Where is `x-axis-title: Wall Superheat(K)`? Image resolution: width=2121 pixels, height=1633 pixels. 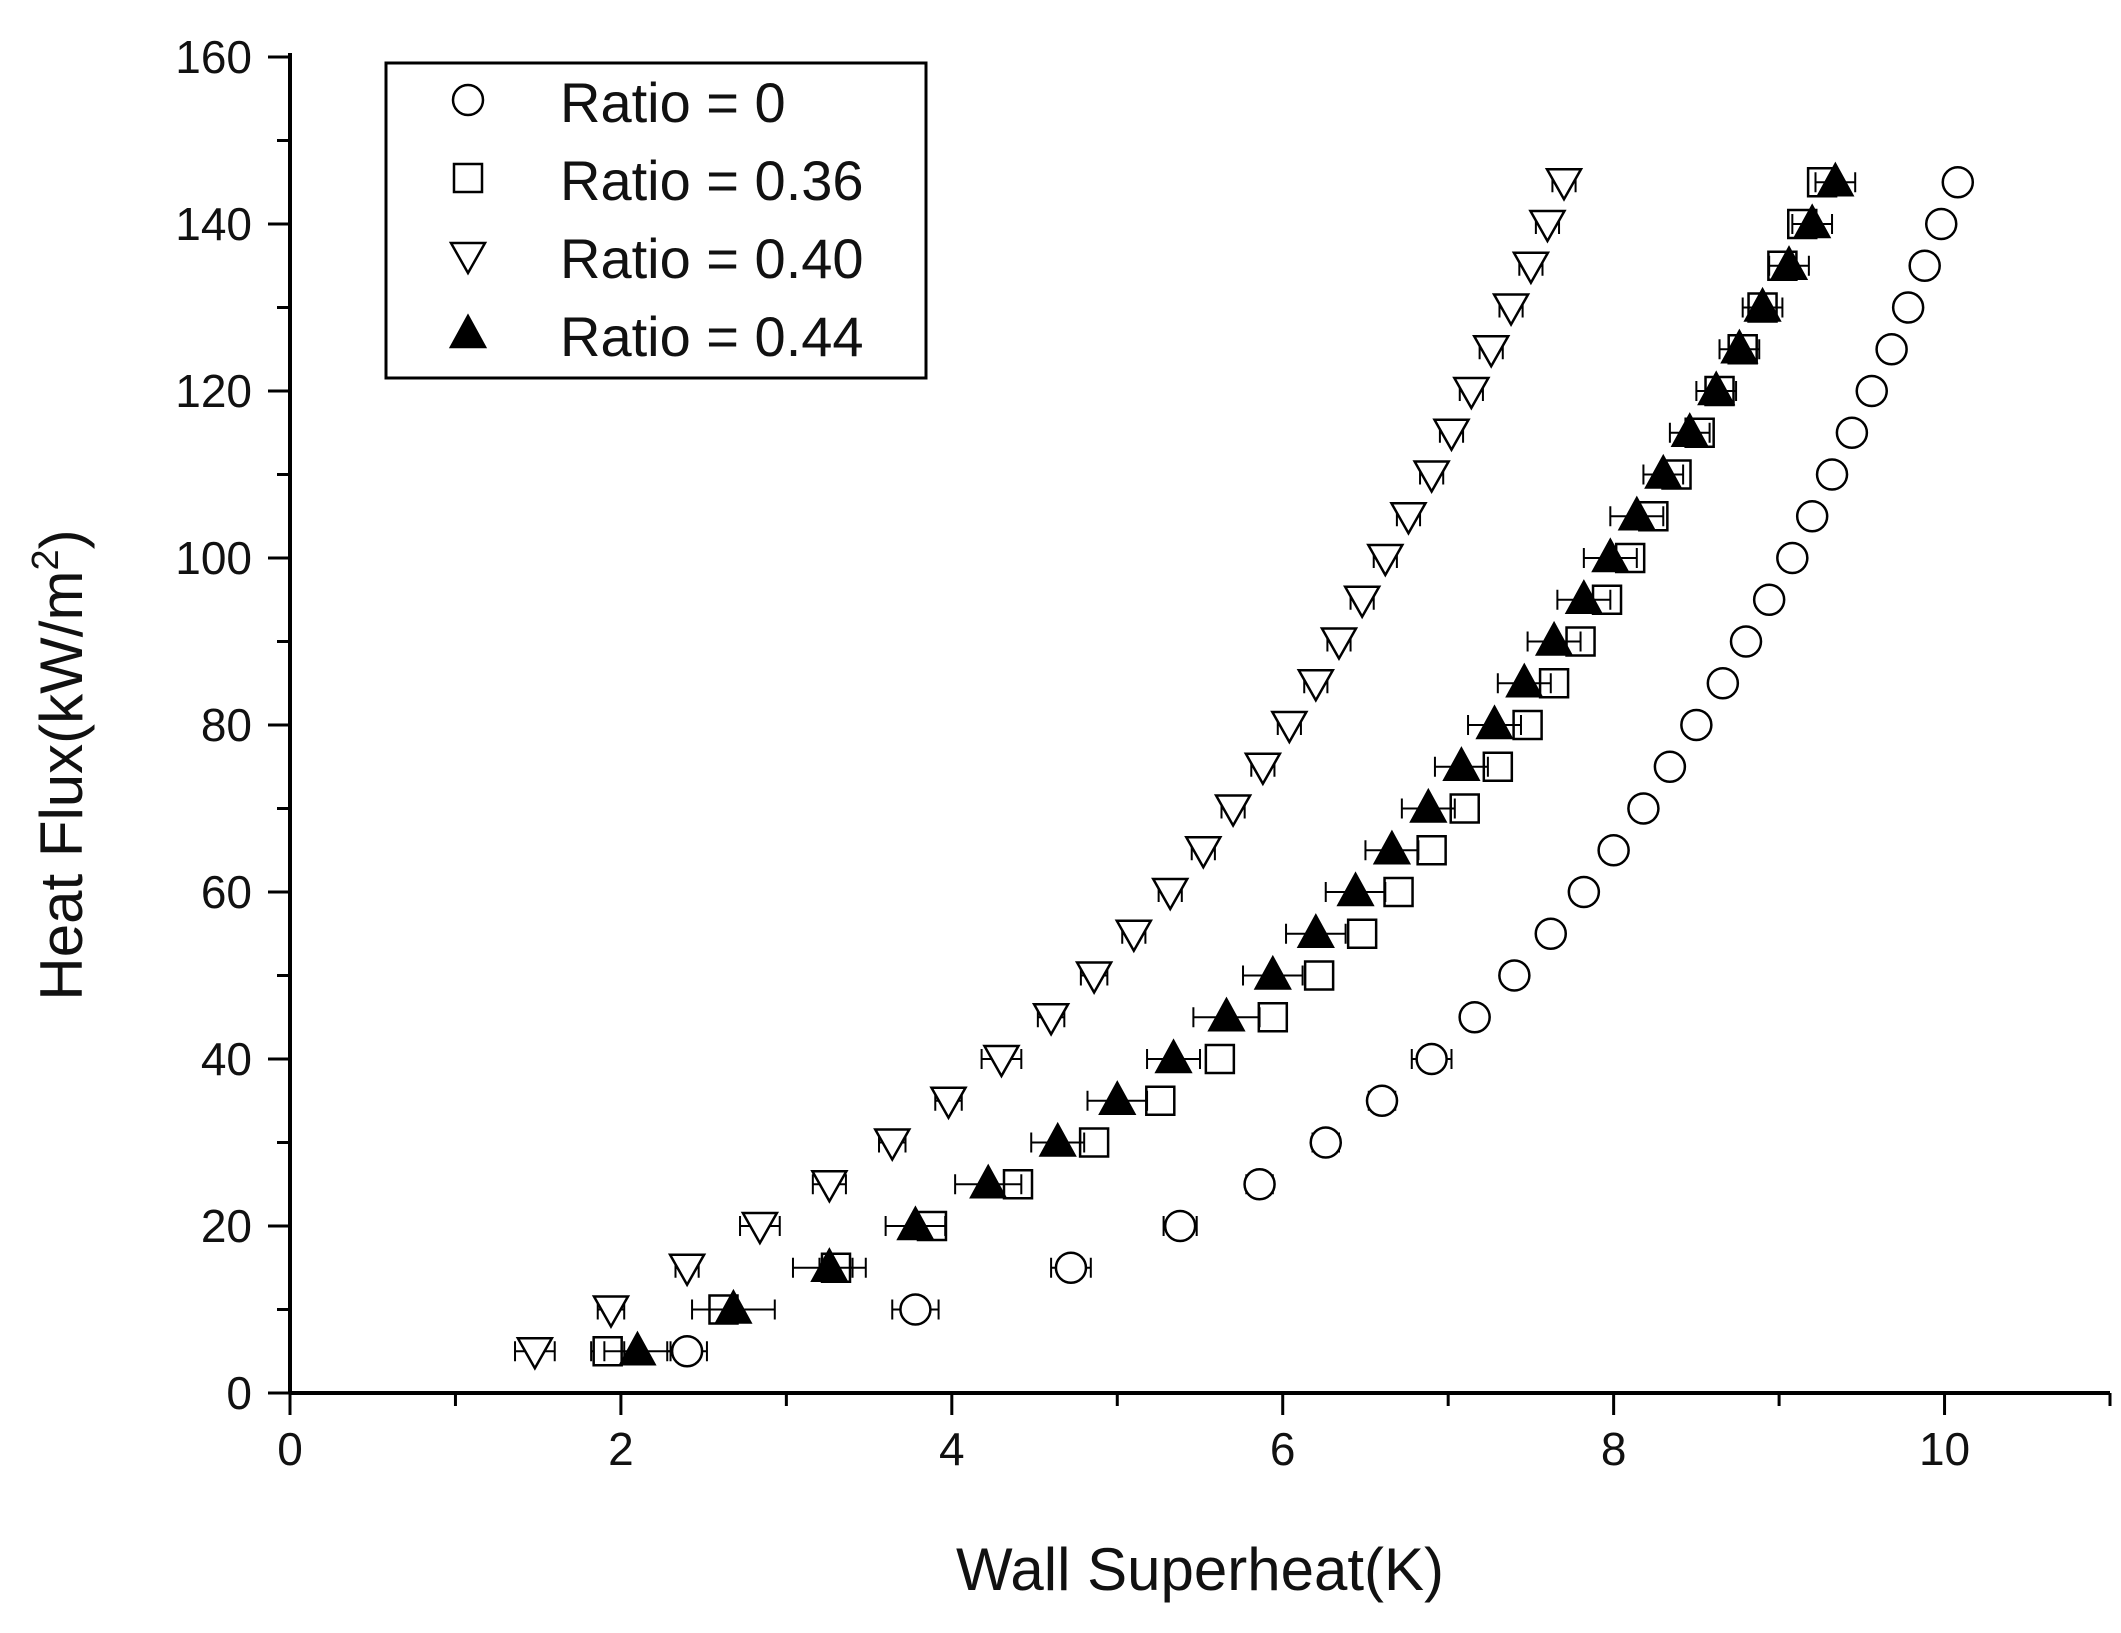 x-axis-title: Wall Superheat(K) is located at coordinates (1200, 1569).